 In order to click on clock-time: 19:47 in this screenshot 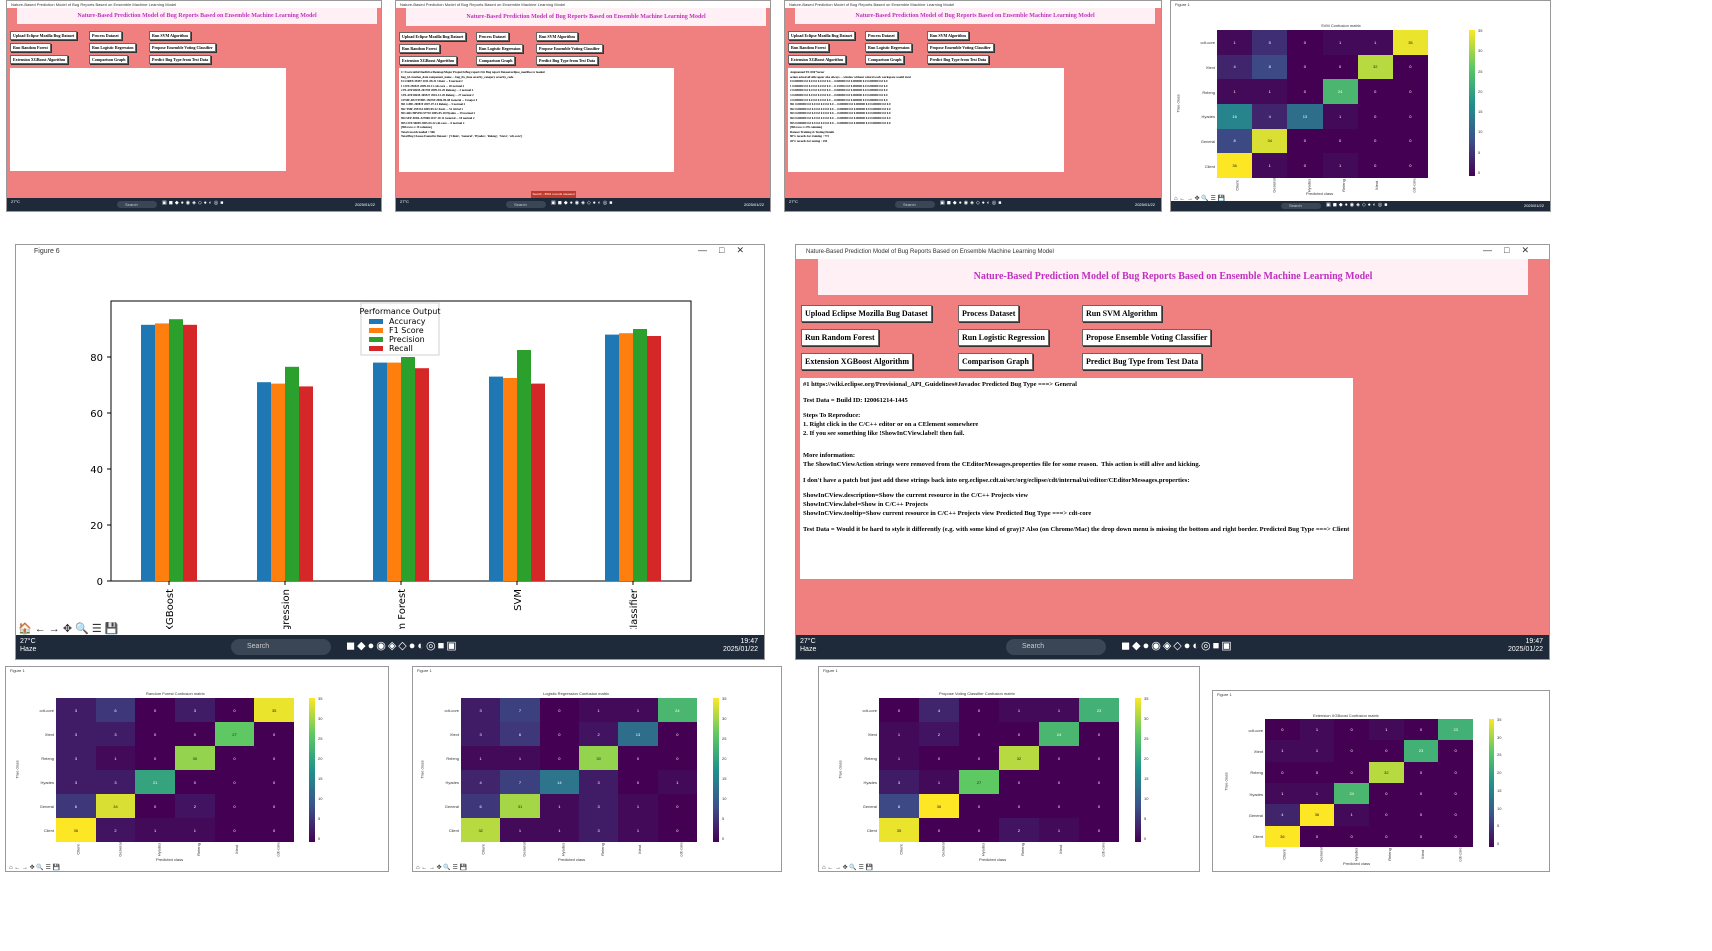, I will do `click(749, 641)`.